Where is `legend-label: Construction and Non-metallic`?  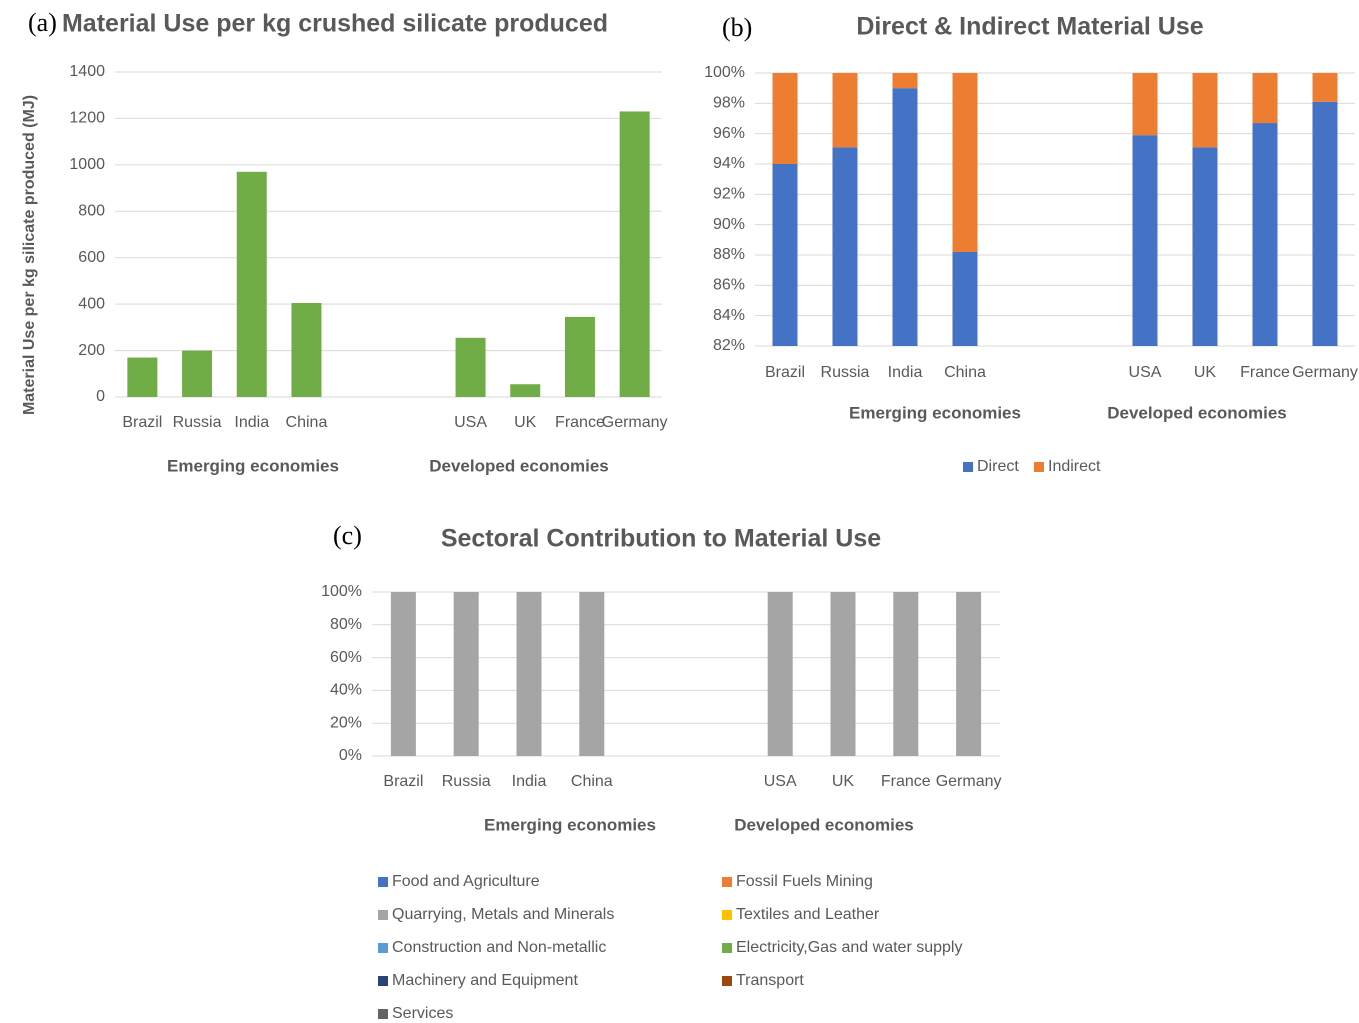 legend-label: Construction and Non-metallic is located at coordinates (499, 947).